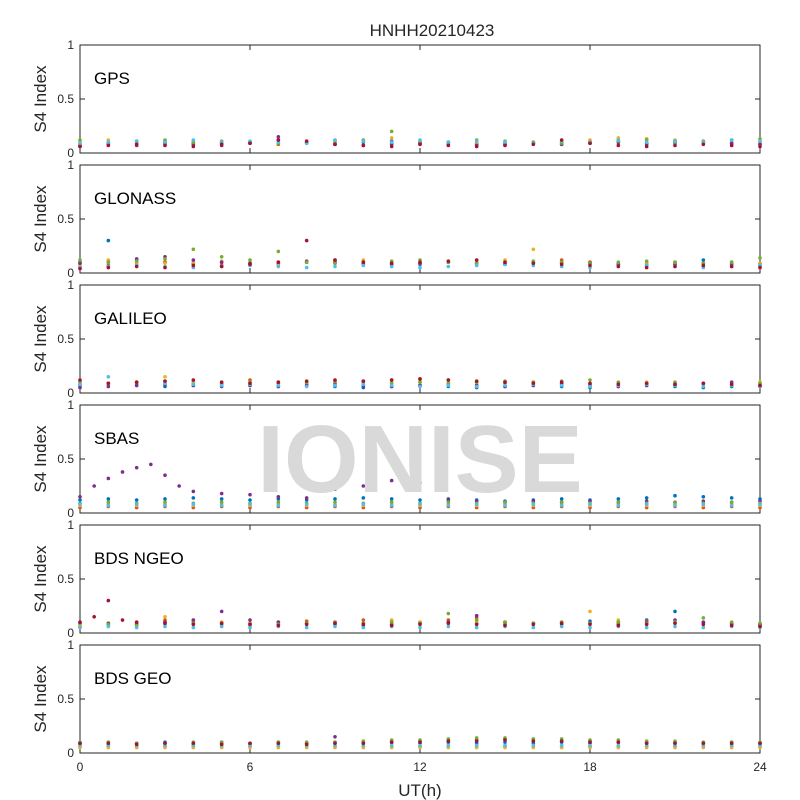  Describe the element at coordinates (760, 767) in the screenshot. I see `x-tick-label: 24` at that location.